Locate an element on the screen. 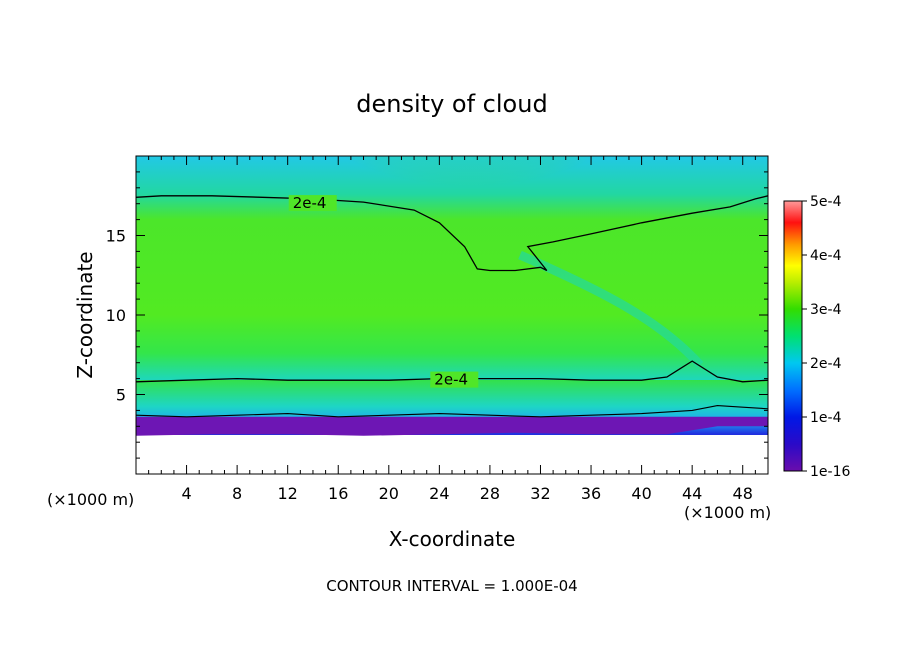 The width and height of the screenshot is (904, 654). x-tick-label: 40 is located at coordinates (641, 493).